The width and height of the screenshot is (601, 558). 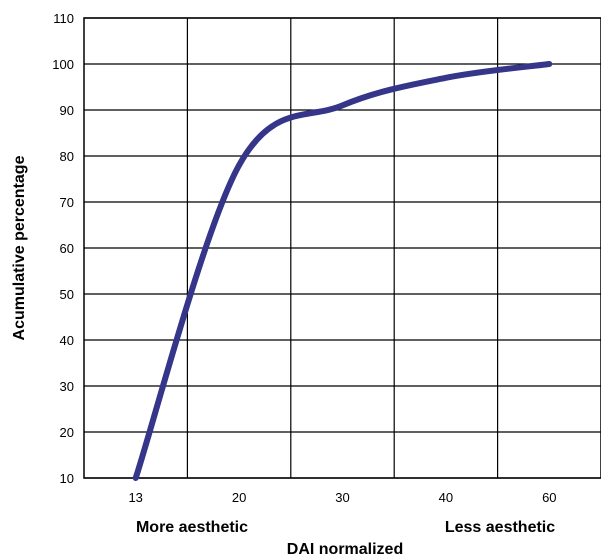 What do you see at coordinates (63, 18) in the screenshot?
I see `y-tick-label: 110` at bounding box center [63, 18].